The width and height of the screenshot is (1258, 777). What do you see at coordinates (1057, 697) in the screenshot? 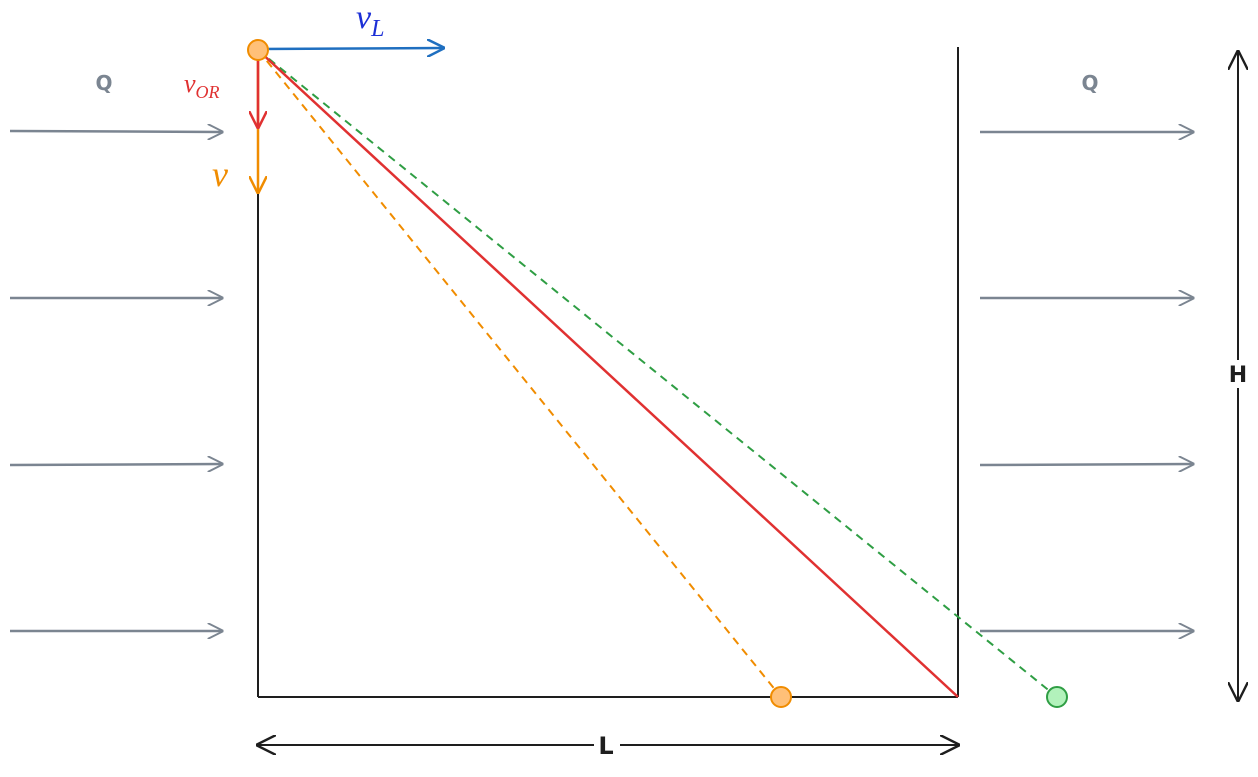
I see `particle-green` at bounding box center [1057, 697].